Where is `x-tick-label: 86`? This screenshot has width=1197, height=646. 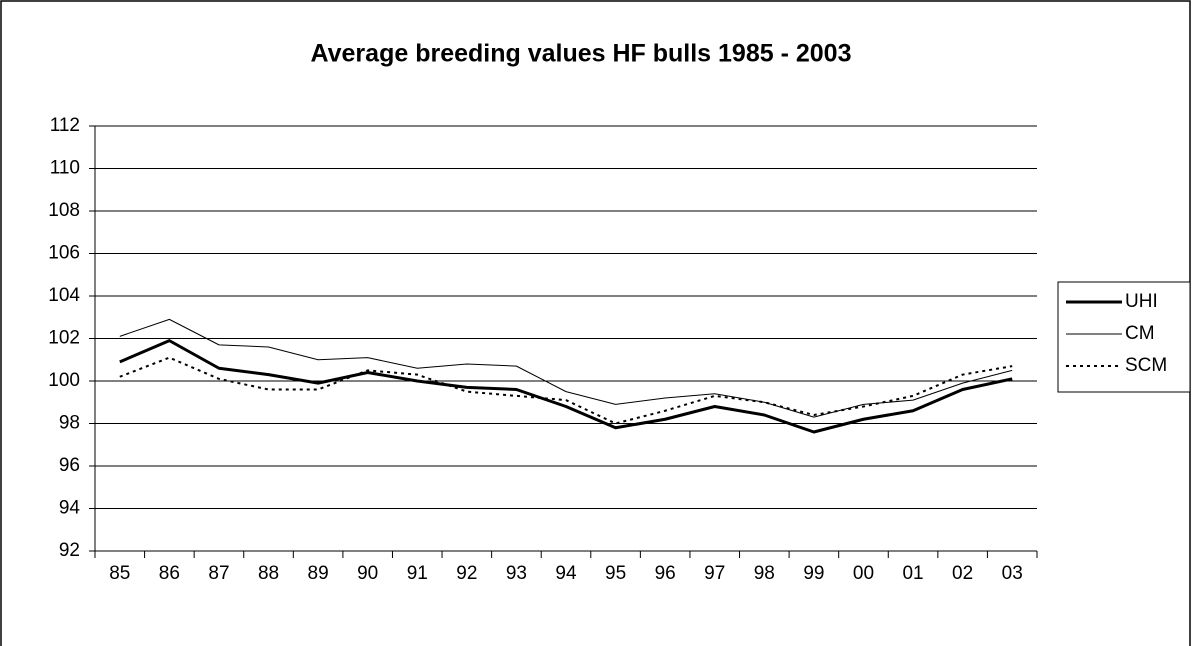 x-tick-label: 86 is located at coordinates (169, 573).